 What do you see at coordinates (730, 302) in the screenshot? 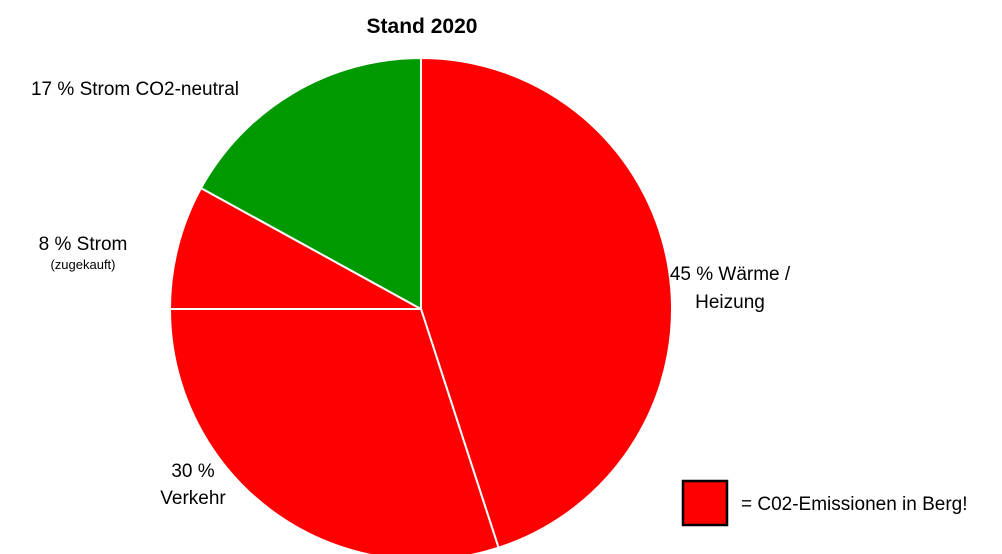
I see `slice-label-0-line-1: Heizung` at bounding box center [730, 302].